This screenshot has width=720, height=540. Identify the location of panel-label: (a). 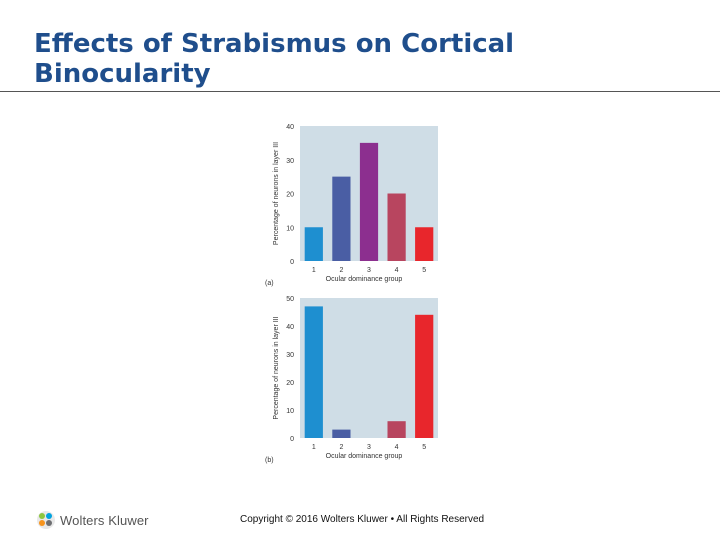
(269, 283).